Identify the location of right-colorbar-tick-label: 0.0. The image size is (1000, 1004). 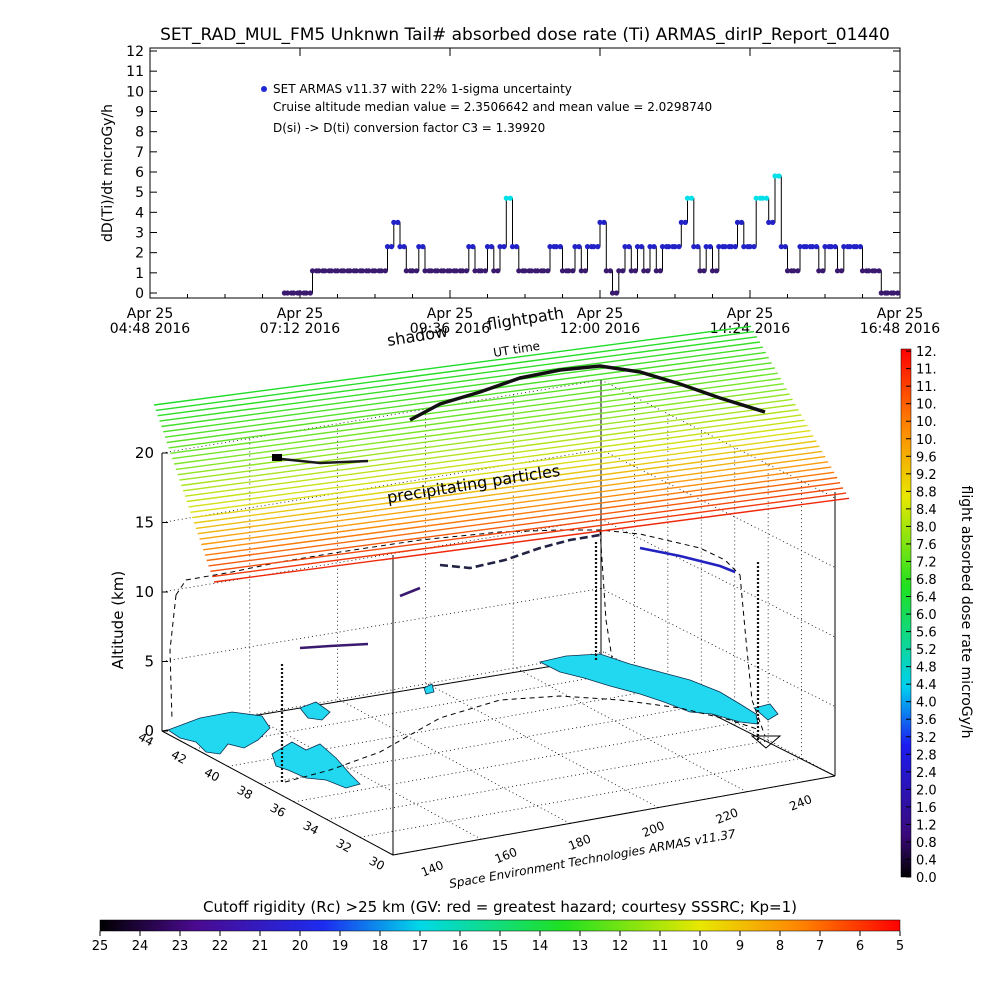
(926, 878).